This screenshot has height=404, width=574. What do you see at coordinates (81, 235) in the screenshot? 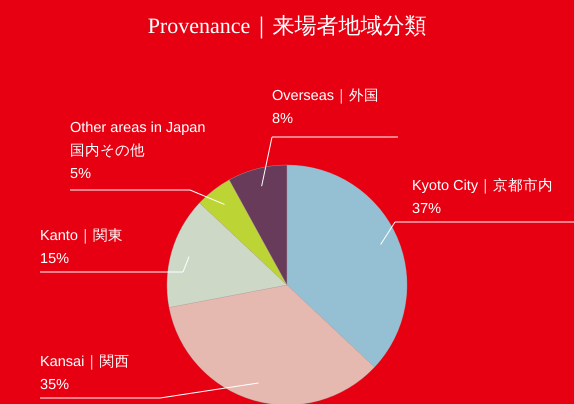
I see `slice-label: Kanto｜関東` at bounding box center [81, 235].